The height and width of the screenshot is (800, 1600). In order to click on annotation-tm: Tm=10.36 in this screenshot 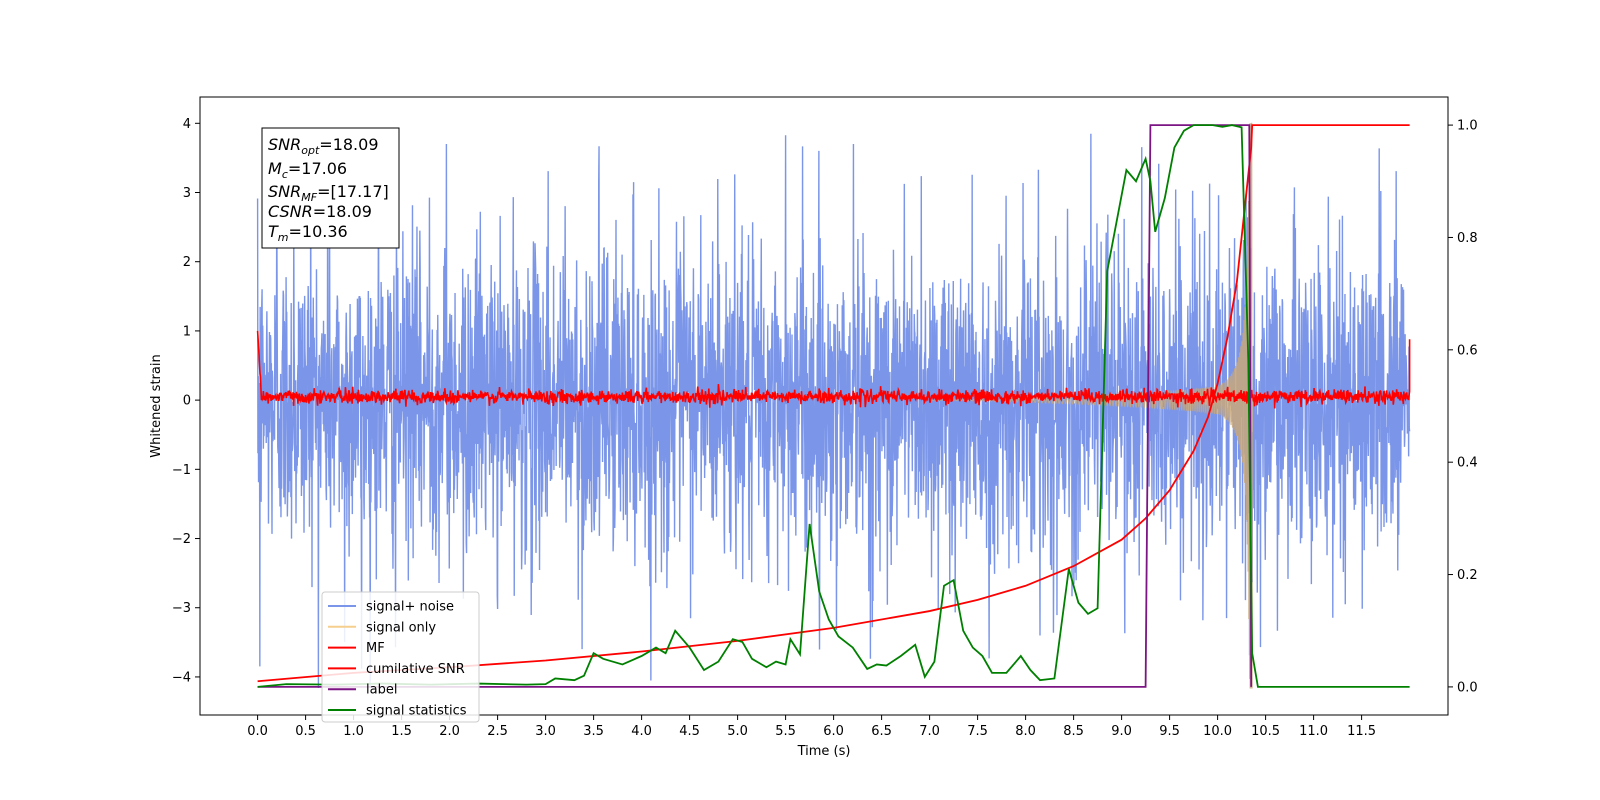, I will do `click(308, 233)`.